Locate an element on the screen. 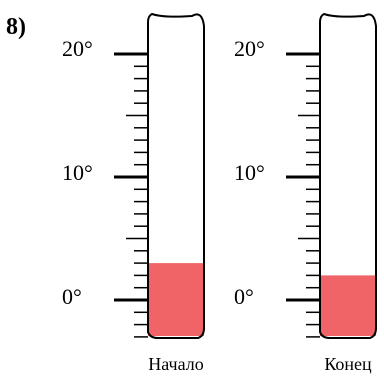  problem-number: 8) is located at coordinates (16, 27).